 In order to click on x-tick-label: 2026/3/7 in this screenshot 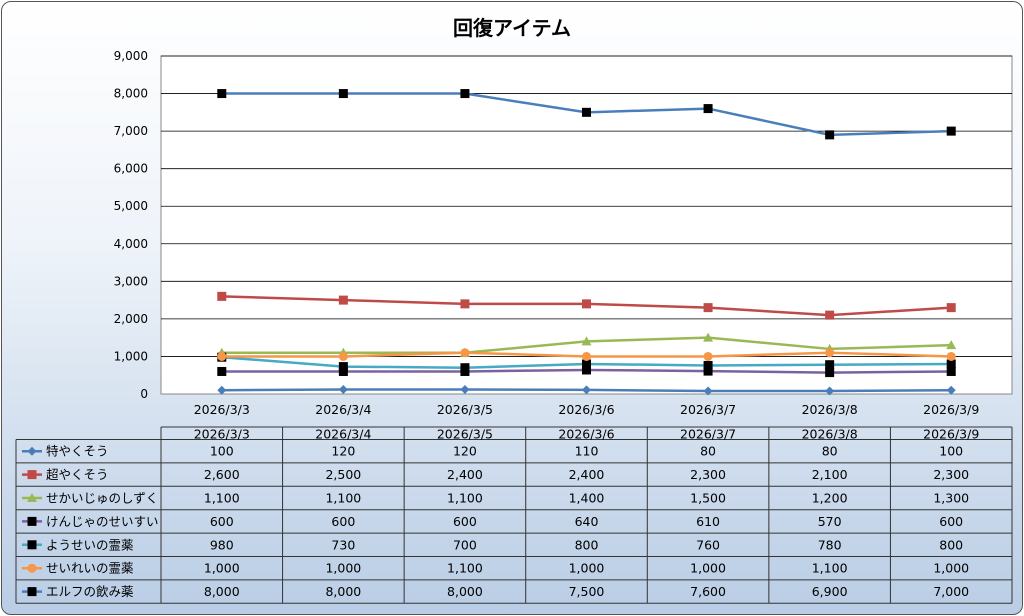, I will do `click(708, 409)`.